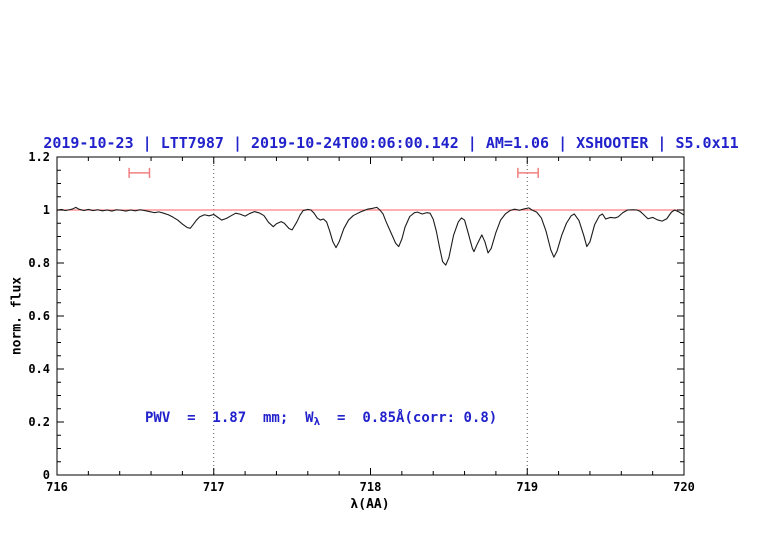  Describe the element at coordinates (214, 487) in the screenshot. I see `x-tick-label: 717` at that location.